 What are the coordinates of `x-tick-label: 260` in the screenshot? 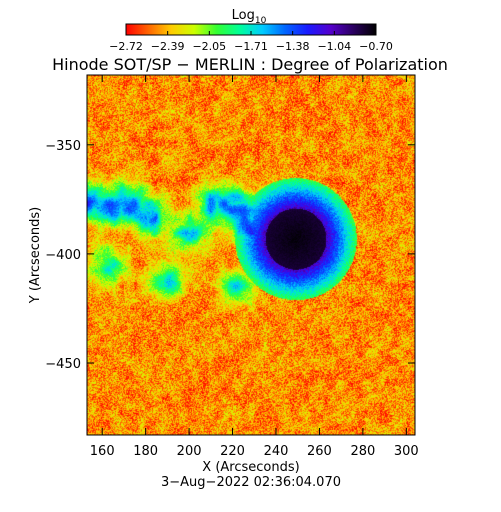 It's located at (319, 451).